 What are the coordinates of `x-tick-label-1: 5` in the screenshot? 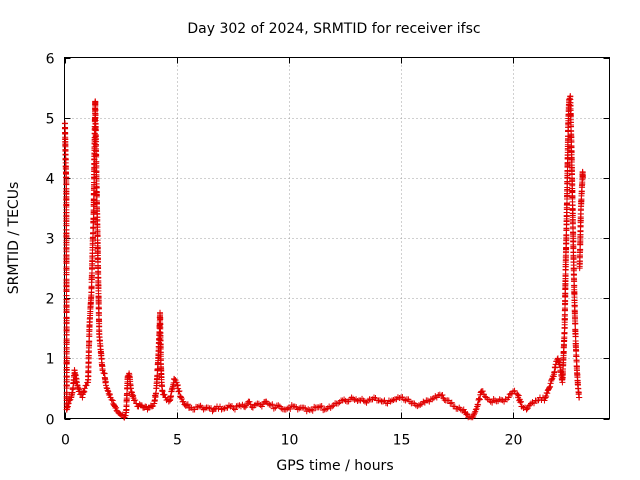 It's located at (177, 441).